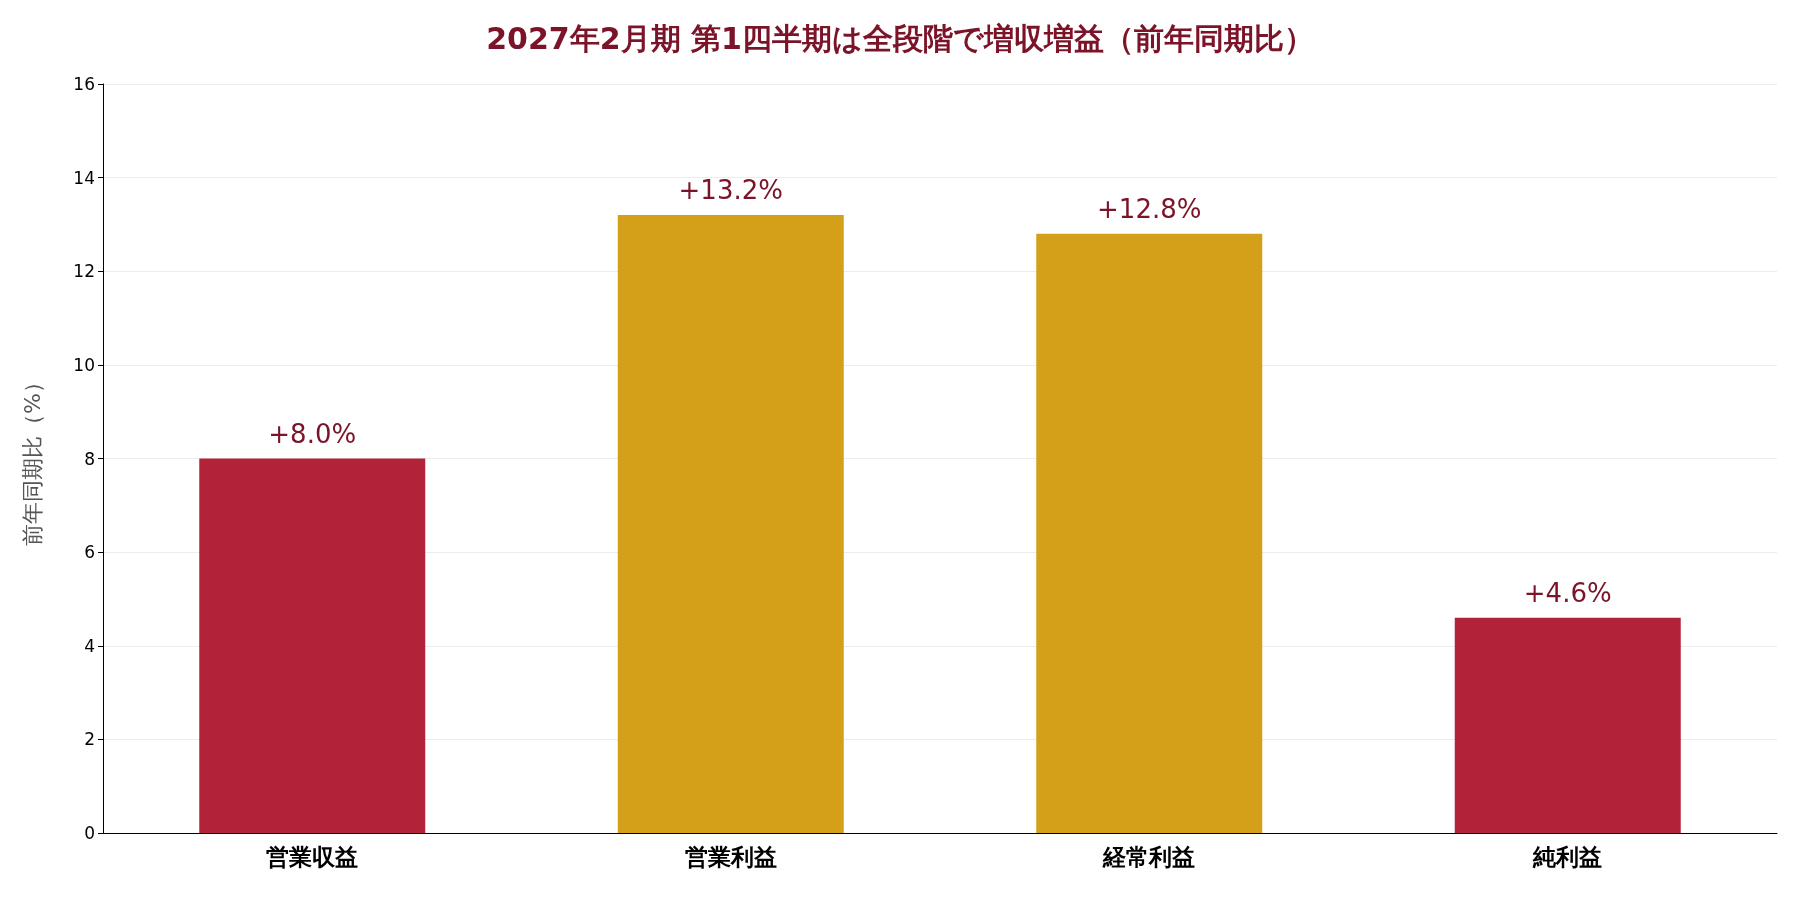  What do you see at coordinates (89, 552) in the screenshot?
I see `y-tick-label: 6` at bounding box center [89, 552].